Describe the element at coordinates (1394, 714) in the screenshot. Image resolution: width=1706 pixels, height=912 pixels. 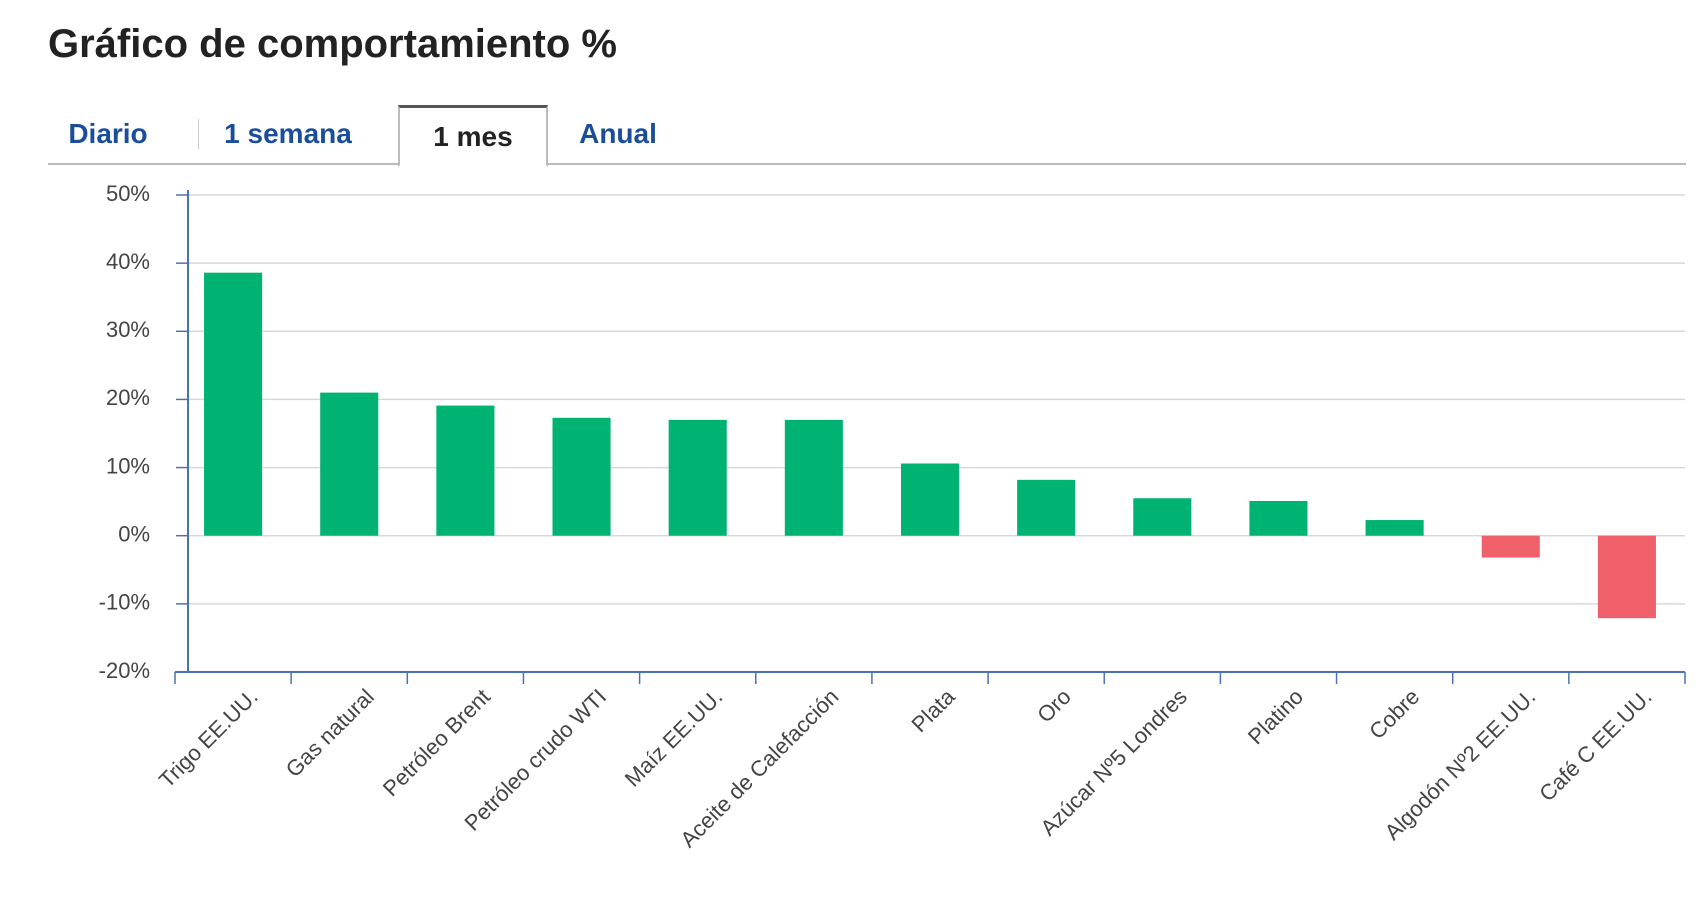
I see `x-tick-label: Cobre` at that location.